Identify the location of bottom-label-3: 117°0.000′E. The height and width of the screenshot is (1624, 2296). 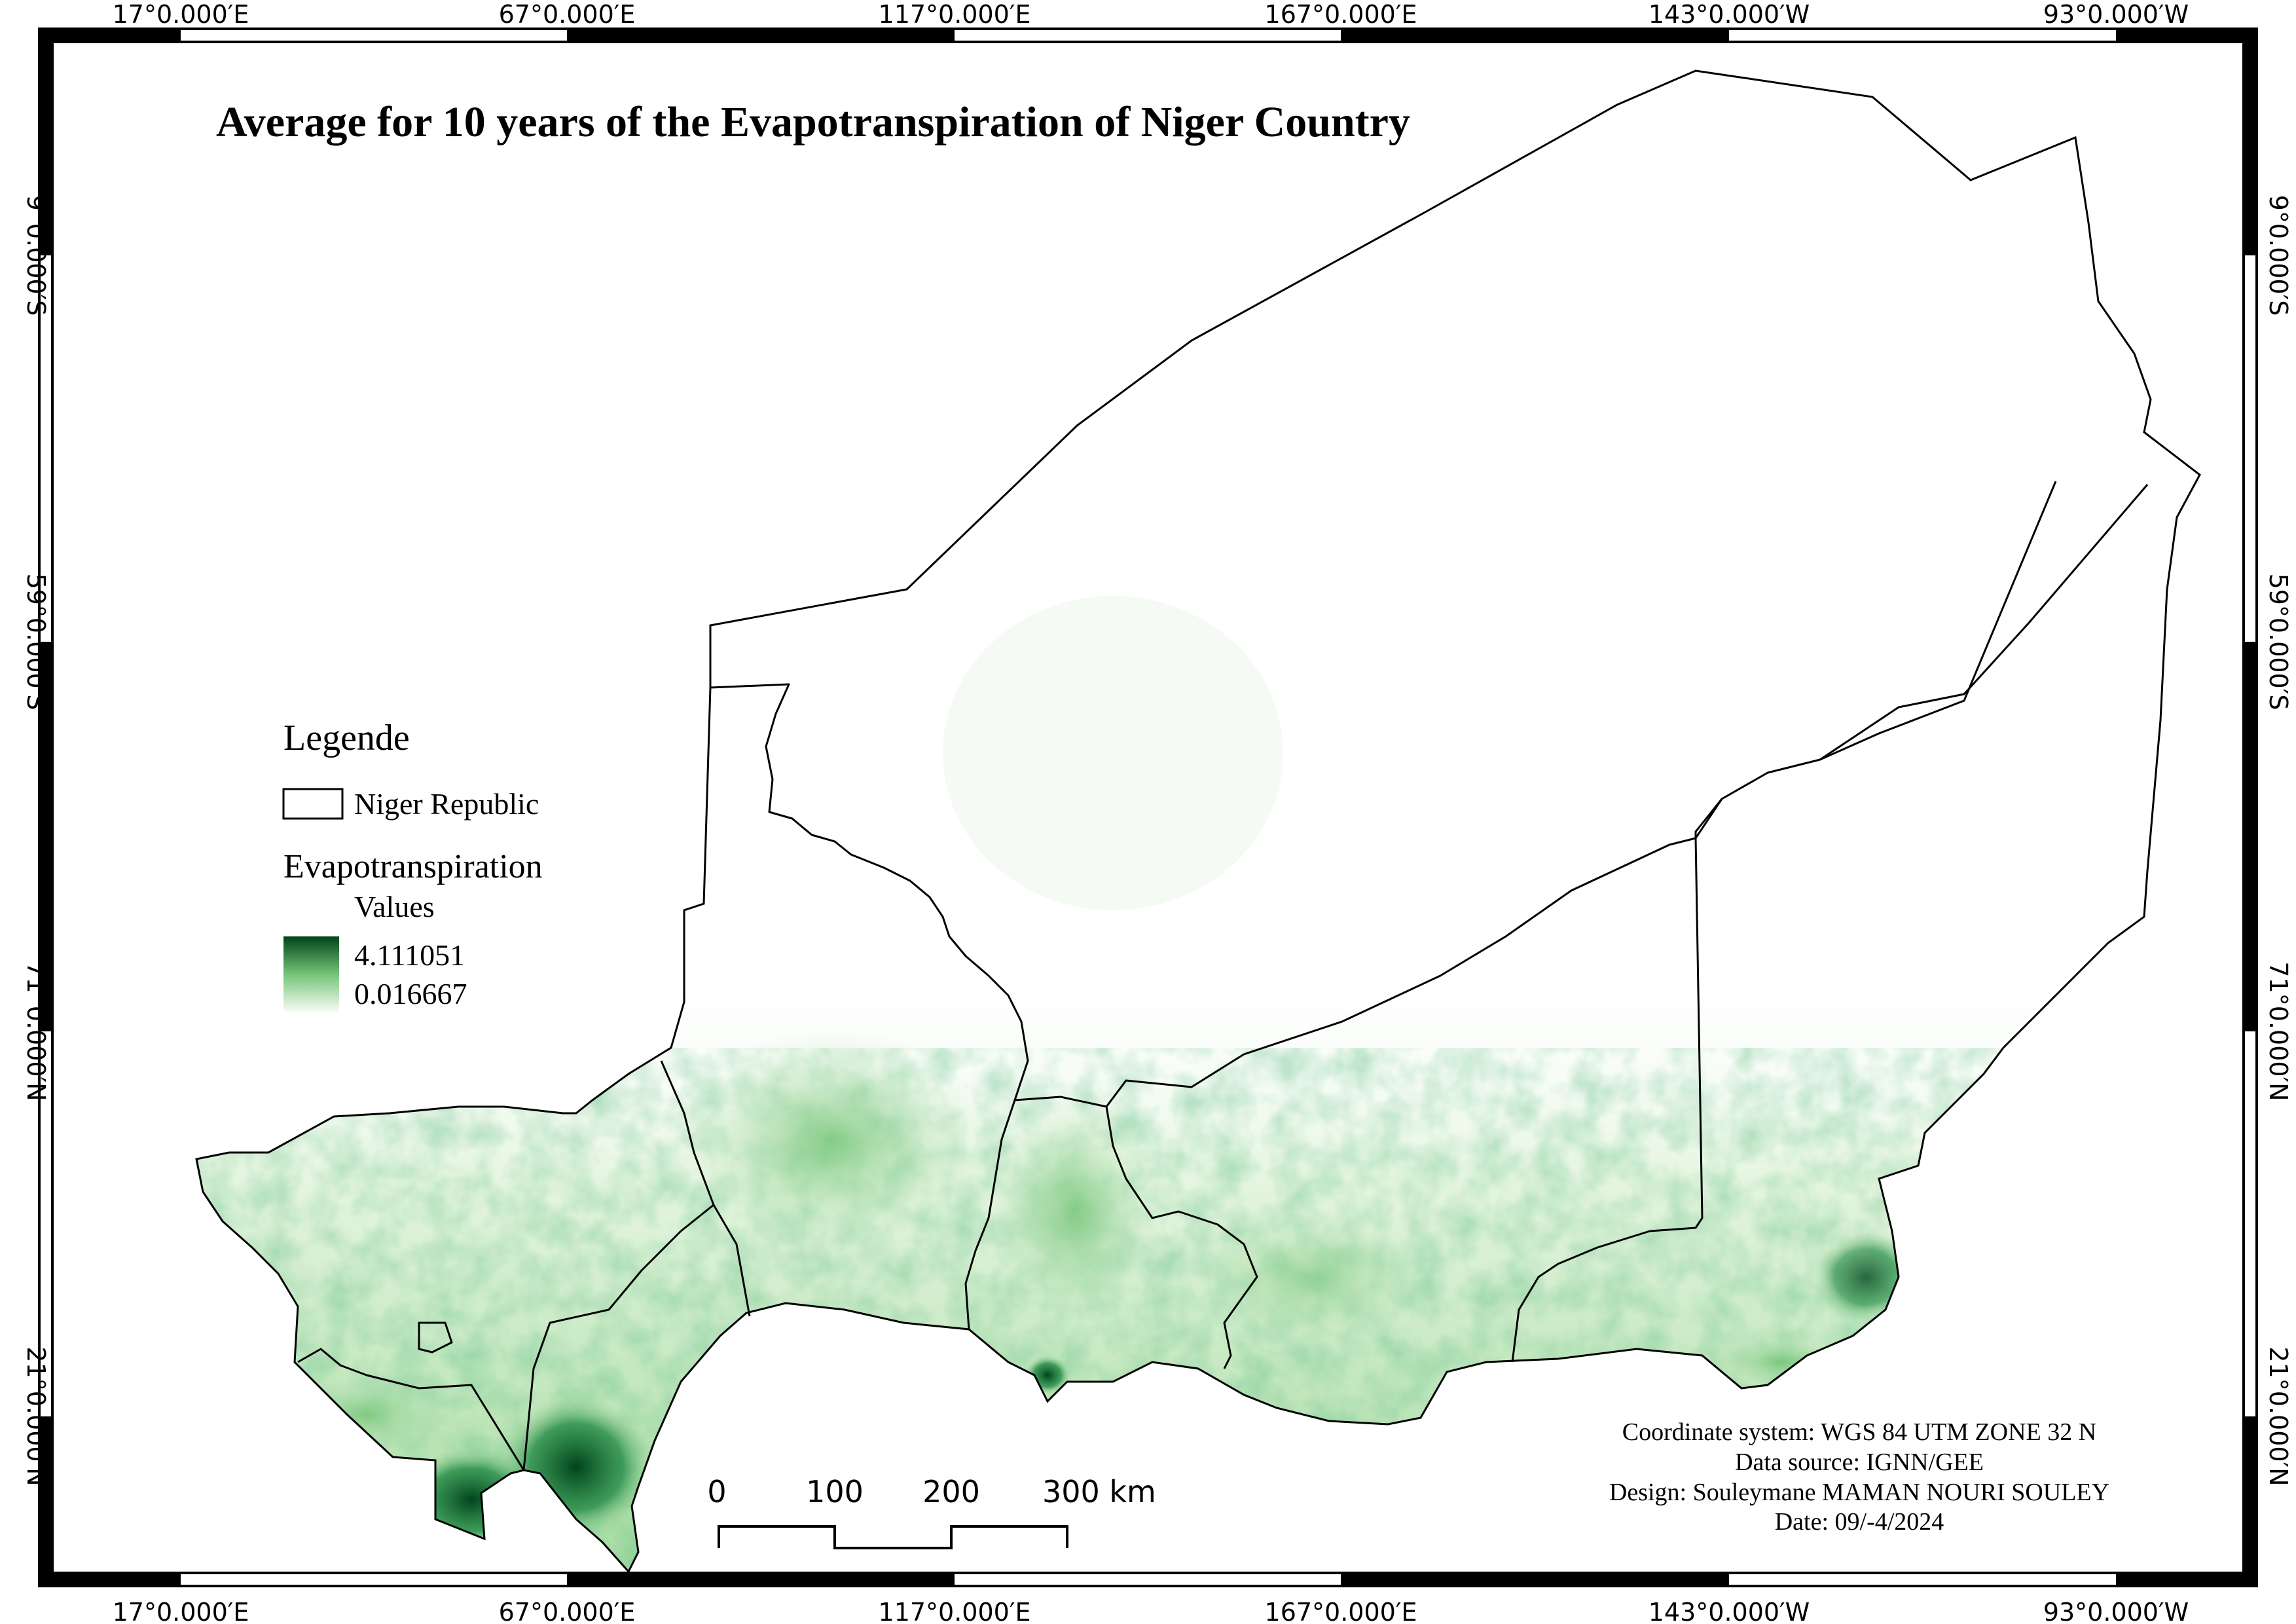
(955, 1611).